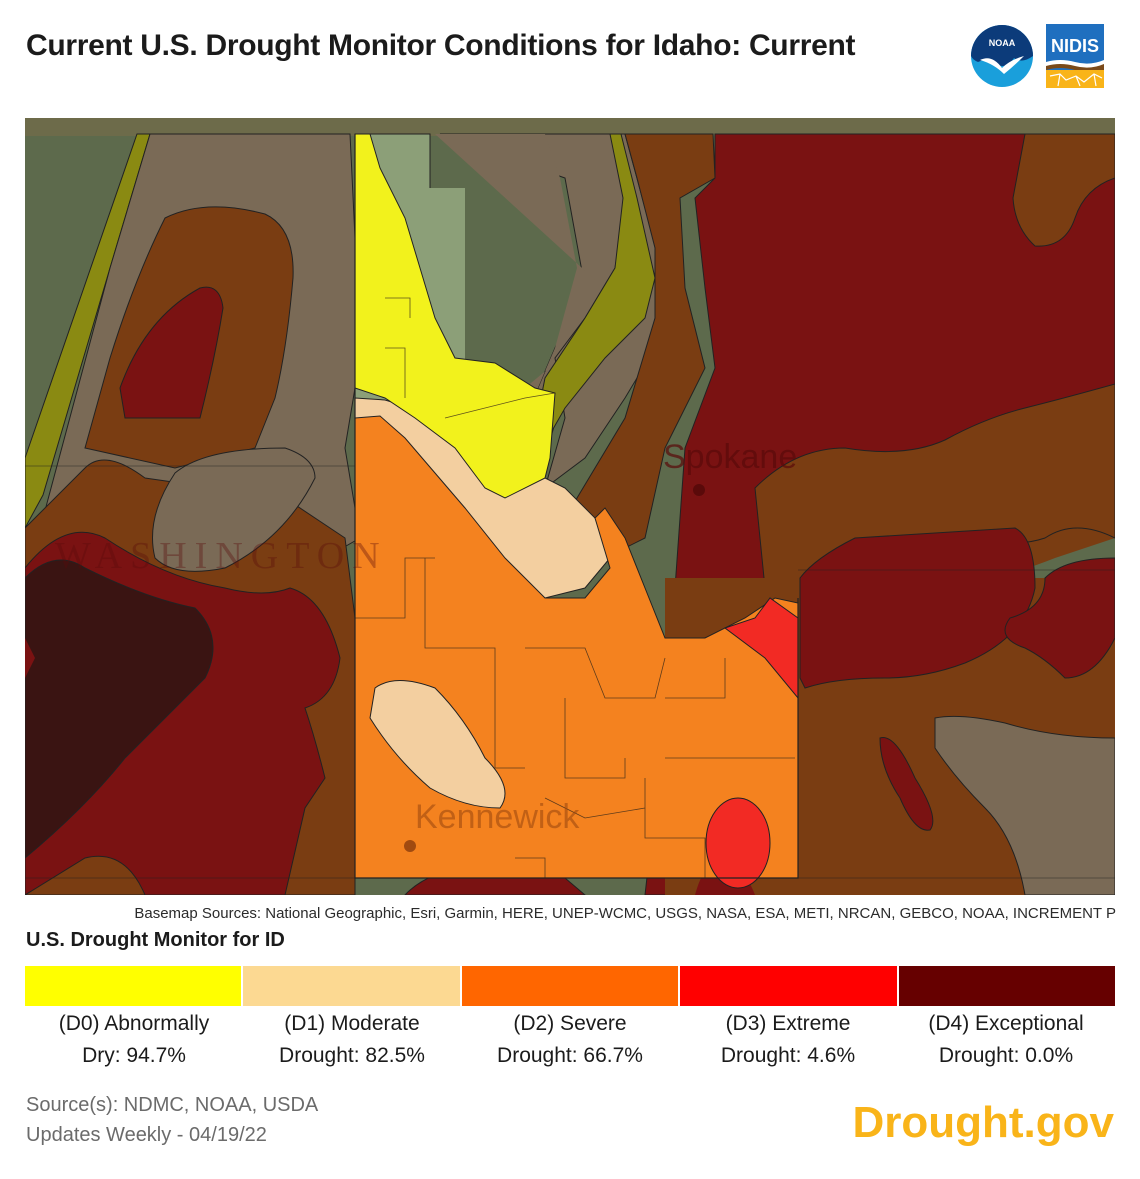 Image resolution: width=1140 pixels, height=1179 pixels. I want to click on logo-group: NOAA NIDIS, so click(1043, 56).